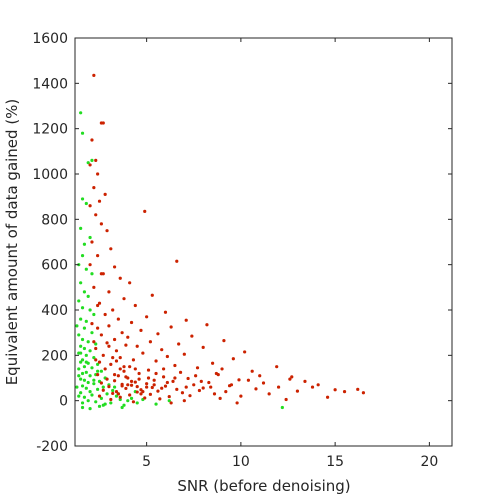 The width and height of the screenshot is (500, 500). I want to click on y-tick-label: 200, so click(54, 356).